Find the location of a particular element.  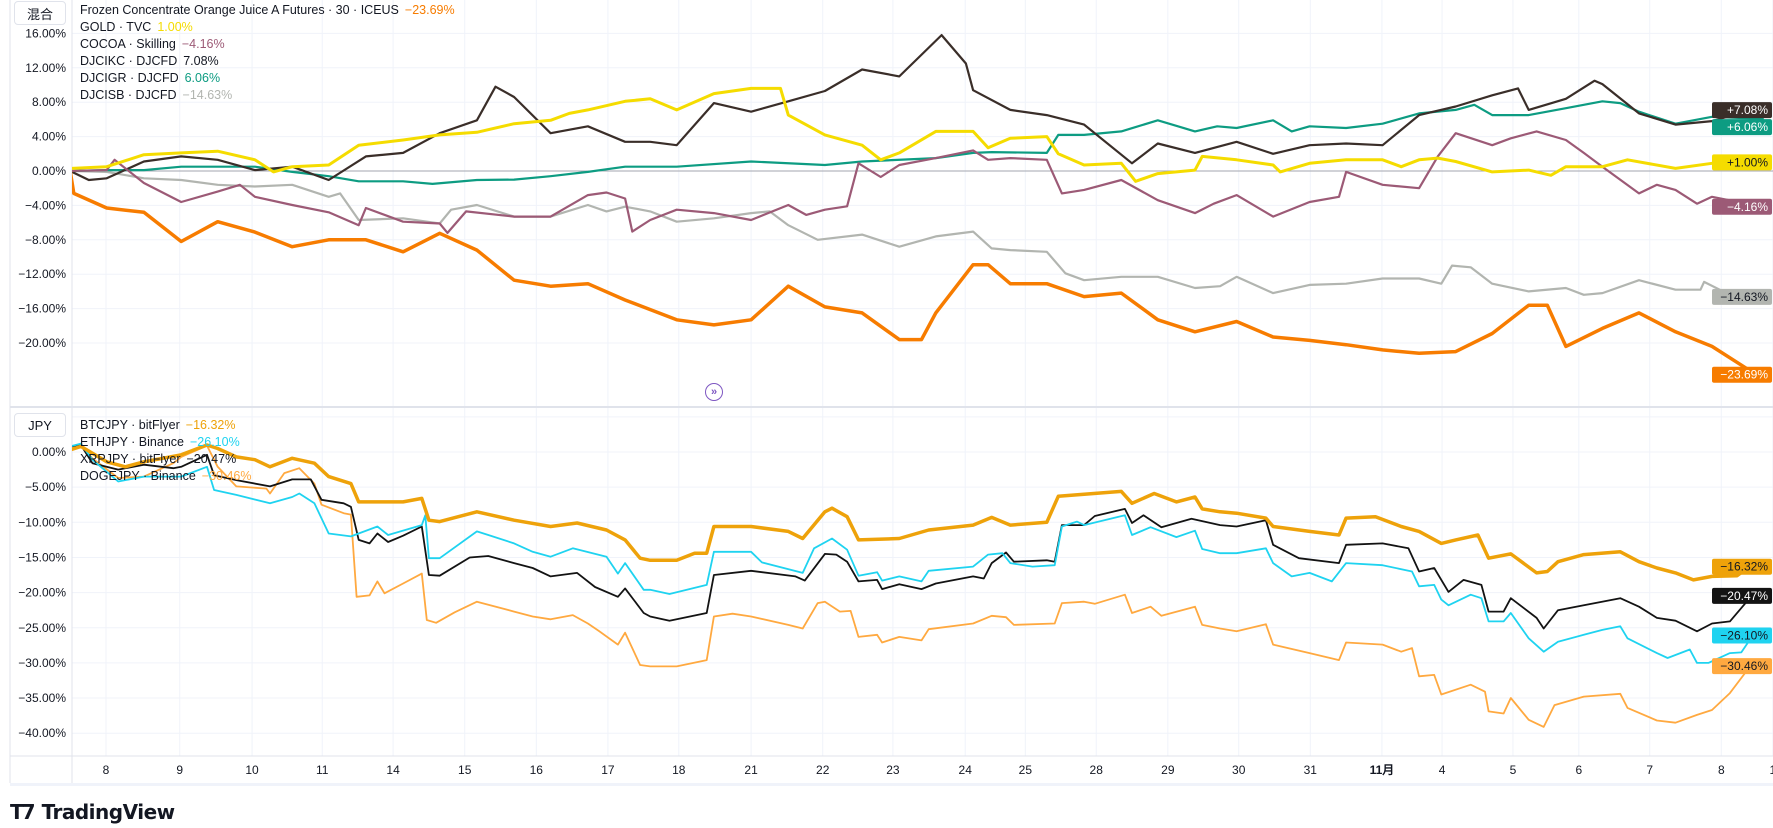

legend-row-dogejpy: DOGEJPY · Binance −30.46% is located at coordinates (166, 476).